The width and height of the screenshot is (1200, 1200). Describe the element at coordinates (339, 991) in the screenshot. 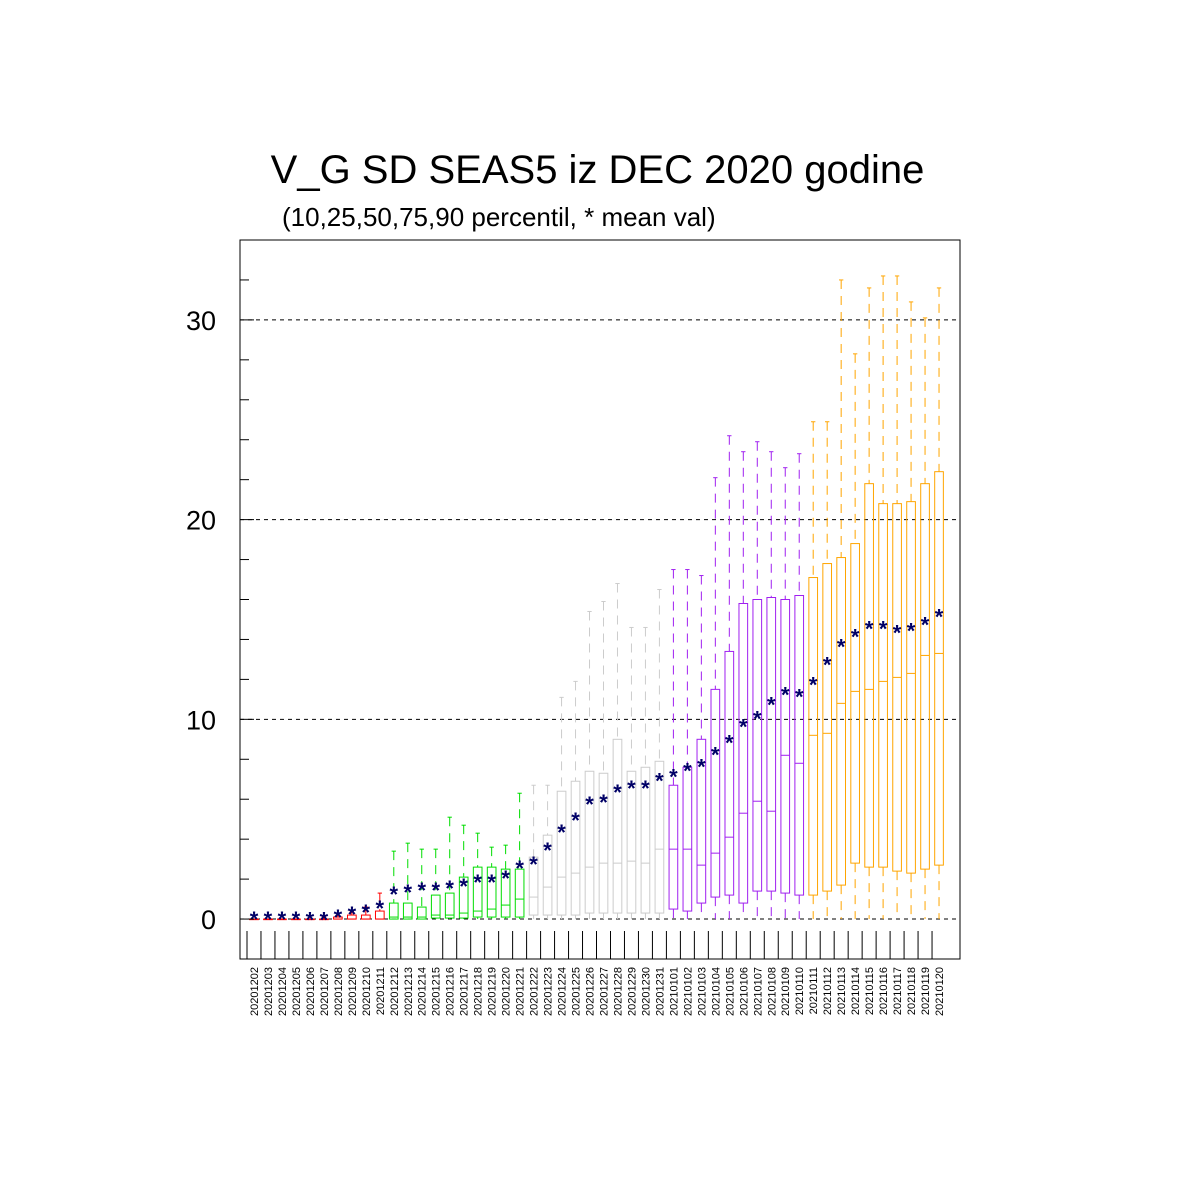

I see `x-tick-label: 20201208` at that location.